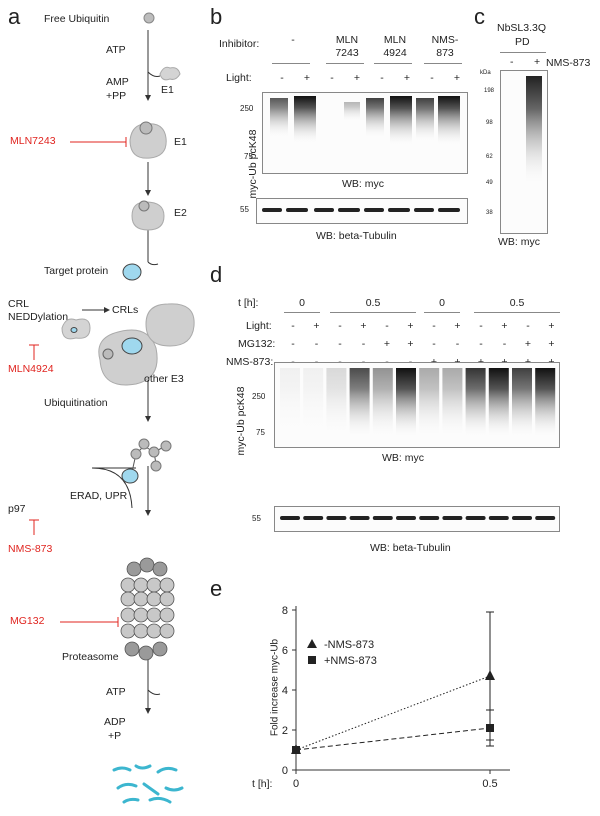  Describe the element at coordinates (481, 326) in the screenshot. I see `row-0-cell-8: -` at that location.